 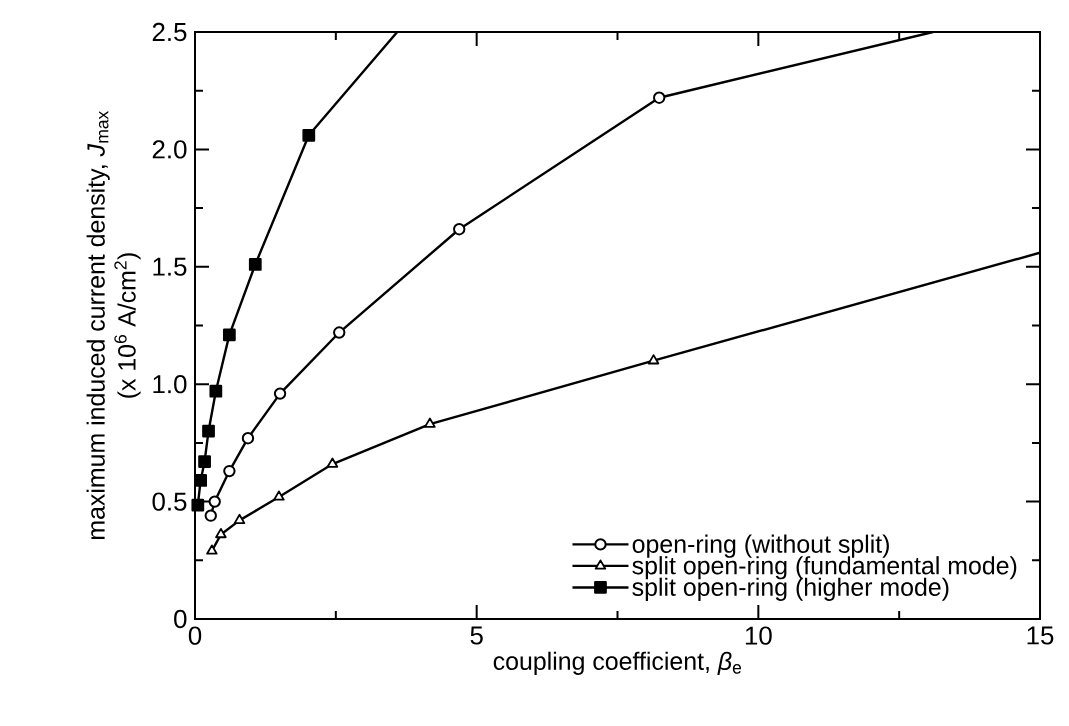 What do you see at coordinates (170, 266) in the screenshot?
I see `y-tick-label: 1.5` at bounding box center [170, 266].